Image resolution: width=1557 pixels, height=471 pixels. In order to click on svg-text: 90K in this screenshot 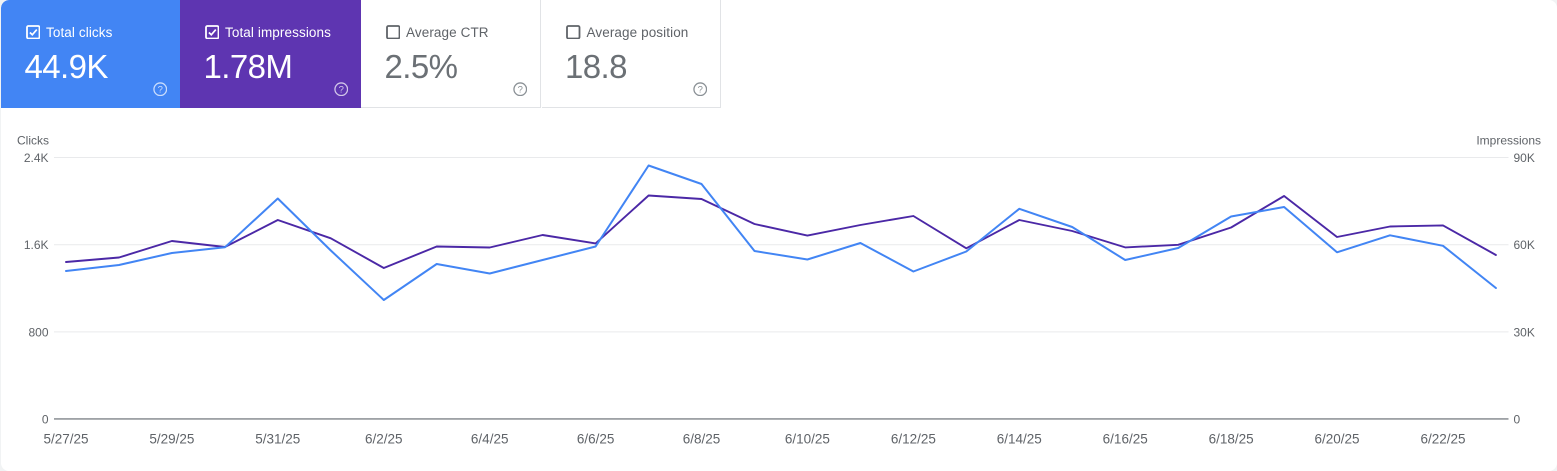, I will do `click(1524, 158)`.